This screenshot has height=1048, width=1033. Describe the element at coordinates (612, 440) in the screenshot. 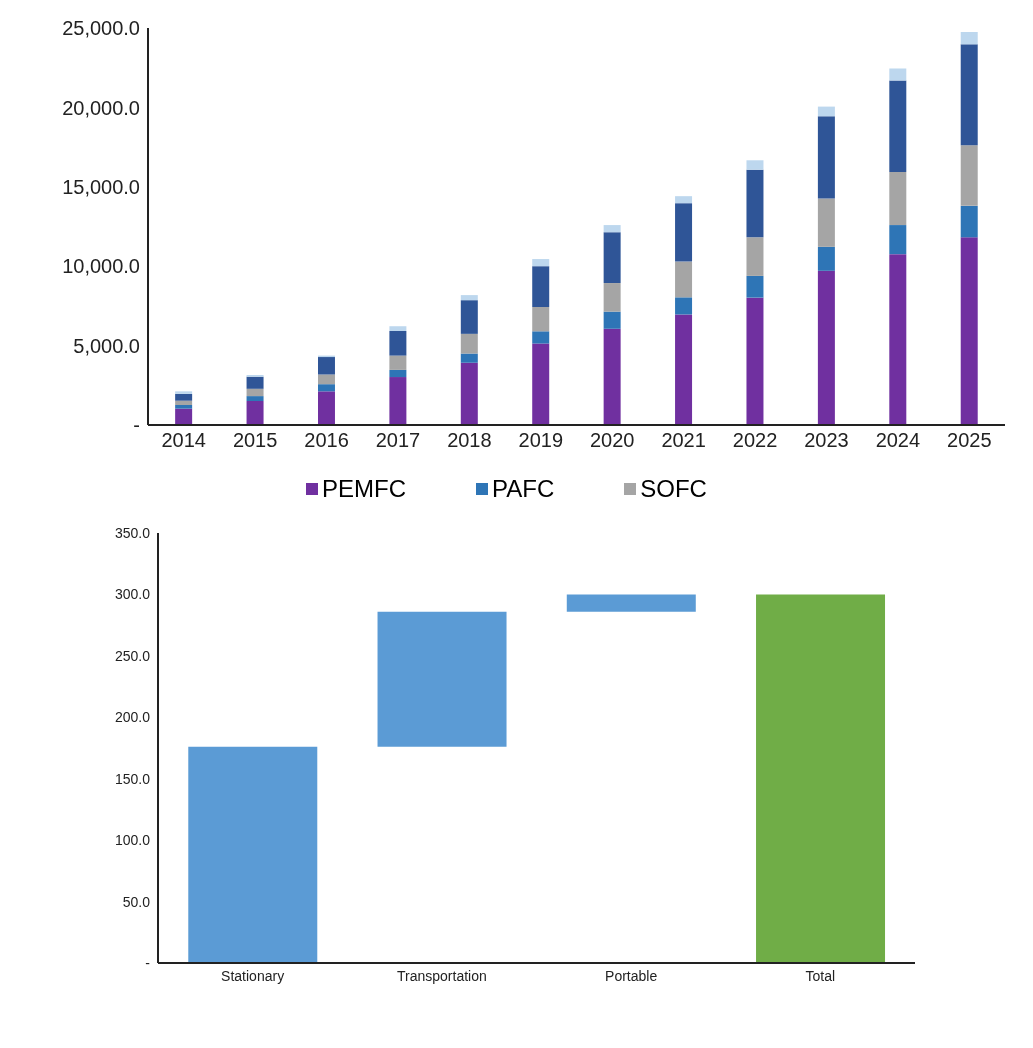

I see `x-tick-label: 2020` at that location.